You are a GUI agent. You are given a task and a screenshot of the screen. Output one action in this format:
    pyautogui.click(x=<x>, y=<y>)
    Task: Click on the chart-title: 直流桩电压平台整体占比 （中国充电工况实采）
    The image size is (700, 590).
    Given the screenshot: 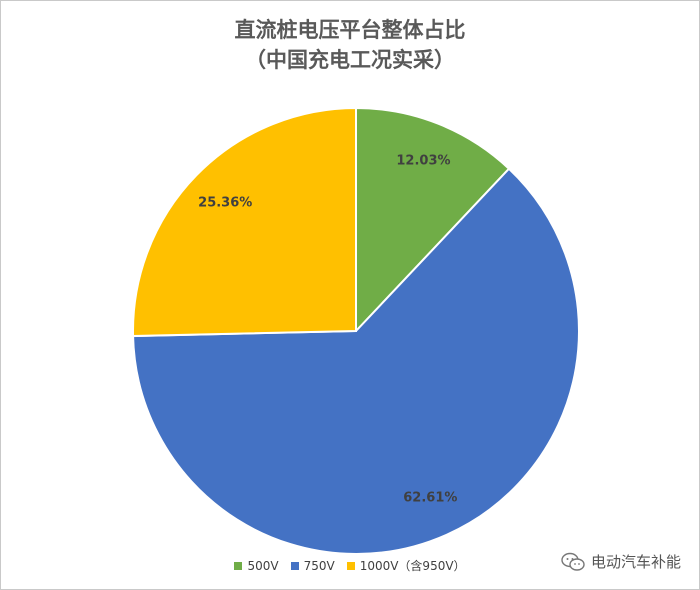 What is the action you would take?
    pyautogui.click(x=350, y=45)
    